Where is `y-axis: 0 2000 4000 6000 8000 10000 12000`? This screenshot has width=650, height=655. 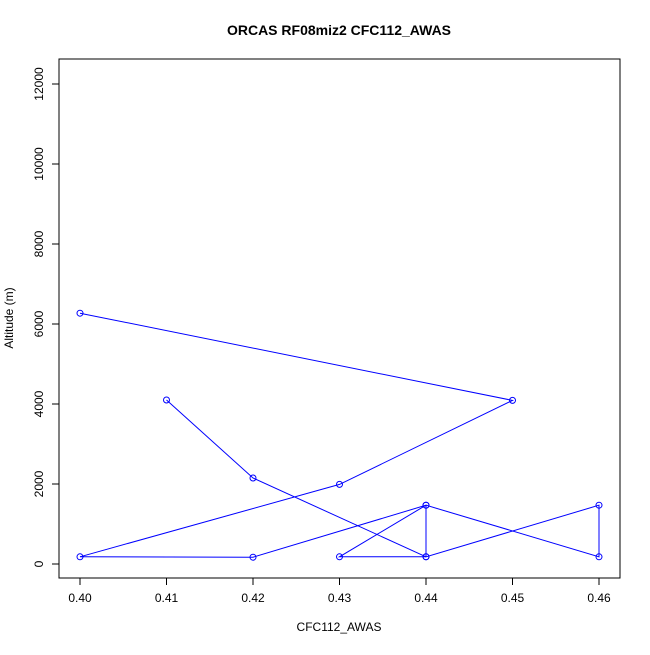
y-axis: 0 2000 4000 6000 8000 10000 12000 is located at coordinates (46, 317).